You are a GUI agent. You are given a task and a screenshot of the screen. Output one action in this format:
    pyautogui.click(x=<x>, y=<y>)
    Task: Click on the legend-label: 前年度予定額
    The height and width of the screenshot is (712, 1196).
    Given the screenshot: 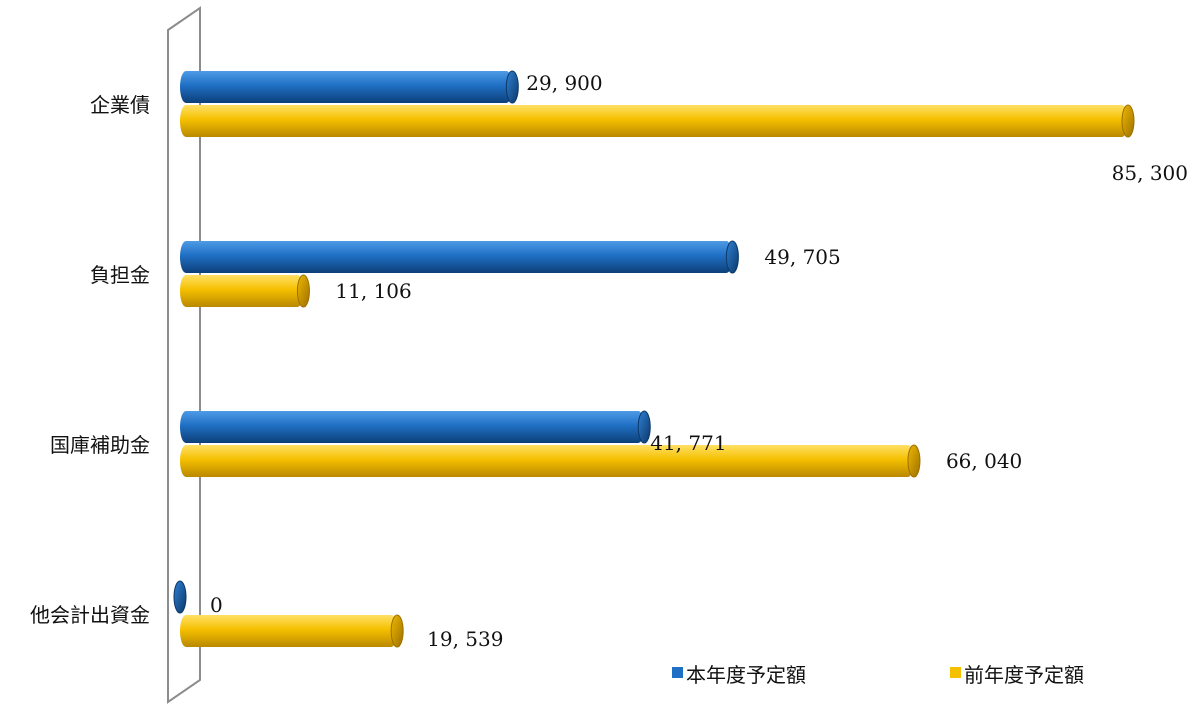 What is the action you would take?
    pyautogui.click(x=1024, y=675)
    